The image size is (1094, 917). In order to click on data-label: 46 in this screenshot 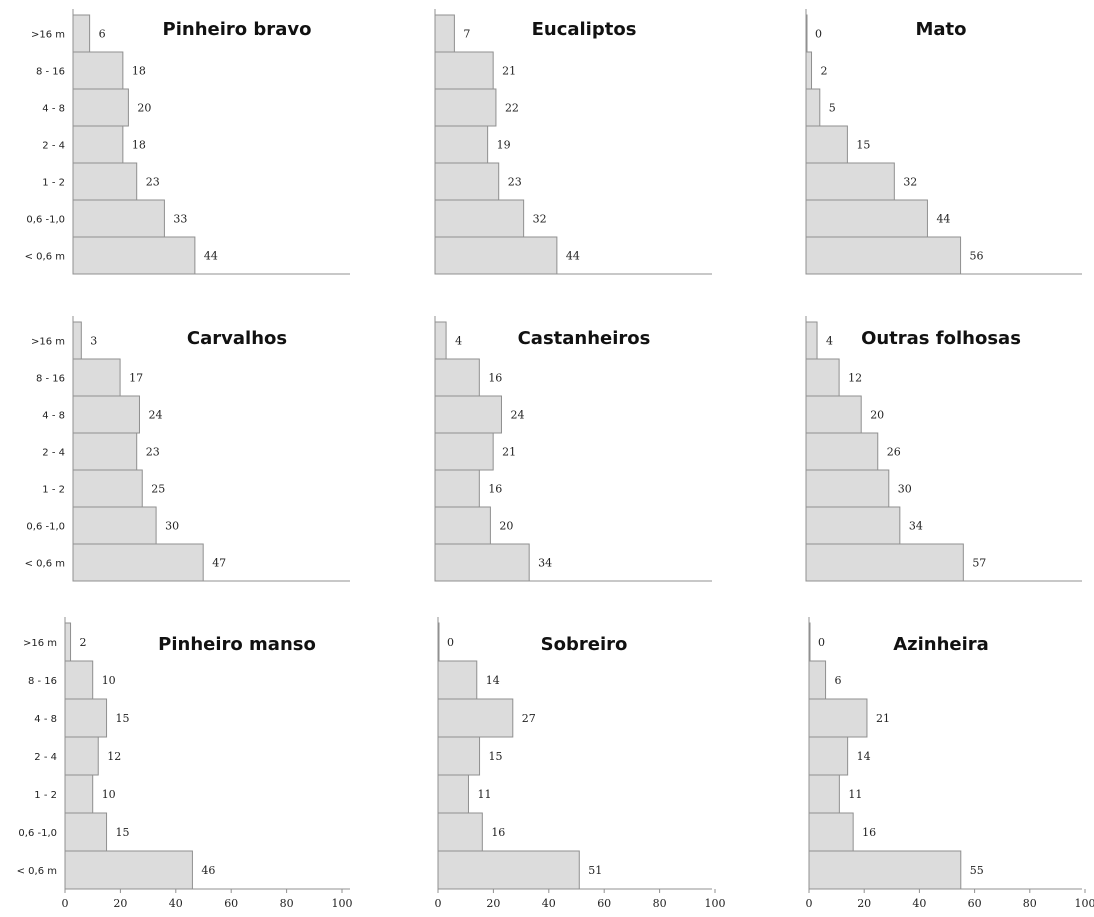, I will do `click(208, 870)`.